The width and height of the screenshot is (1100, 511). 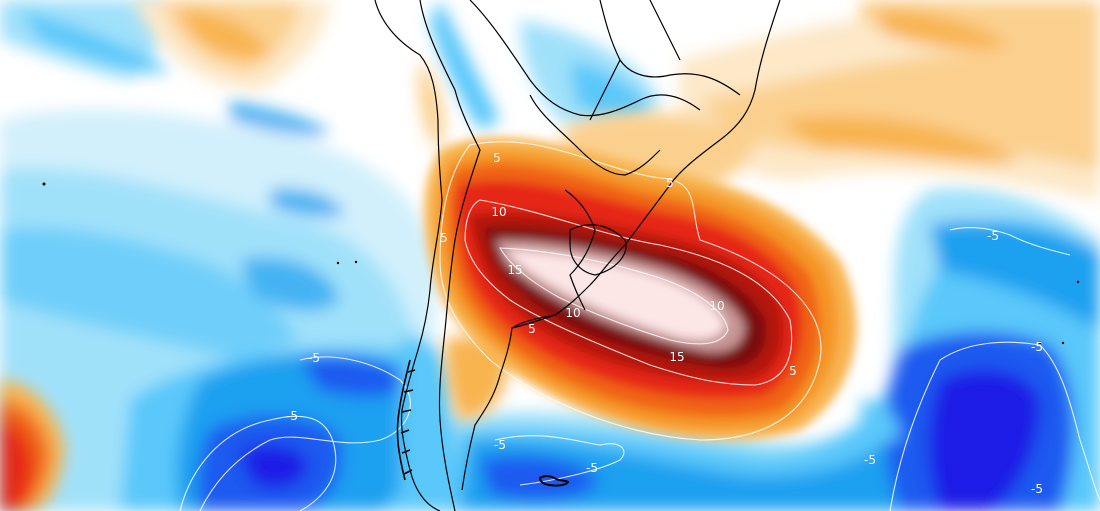 I want to click on contour-minus5-e, so click(x=994, y=426).